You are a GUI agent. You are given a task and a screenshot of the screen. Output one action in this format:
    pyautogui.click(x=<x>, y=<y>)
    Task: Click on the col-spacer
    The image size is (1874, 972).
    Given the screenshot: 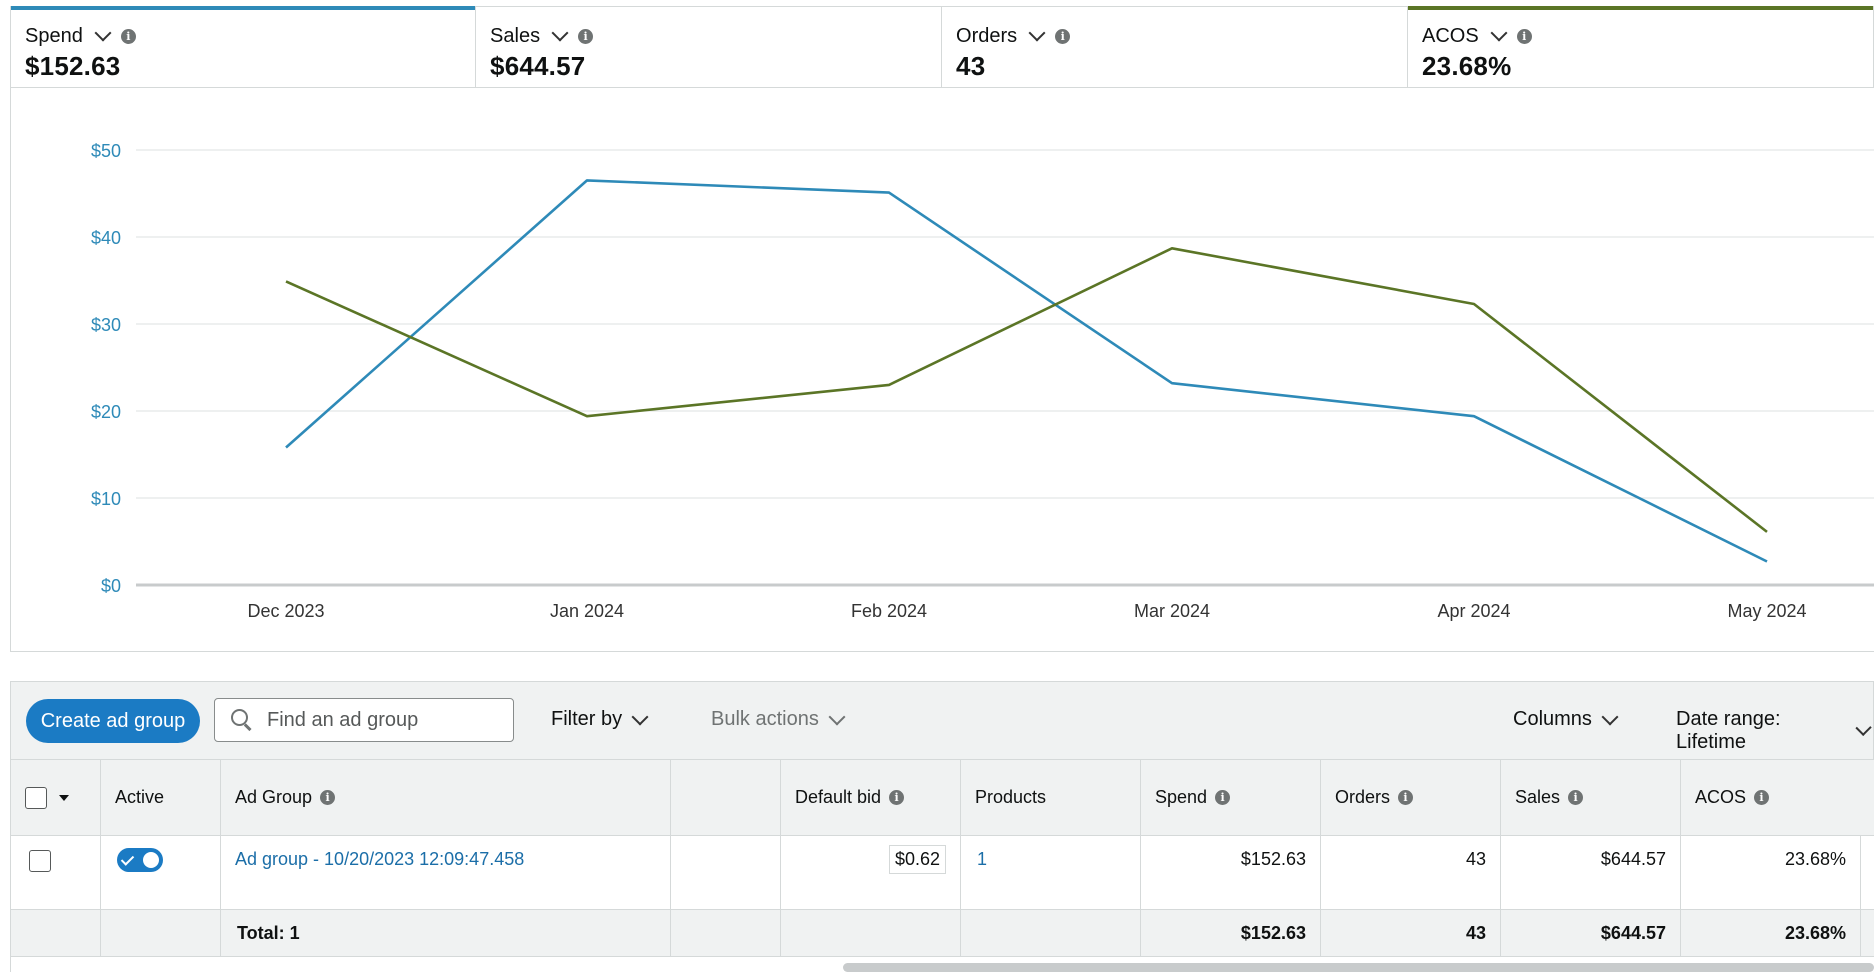 What is the action you would take?
    pyautogui.click(x=726, y=797)
    